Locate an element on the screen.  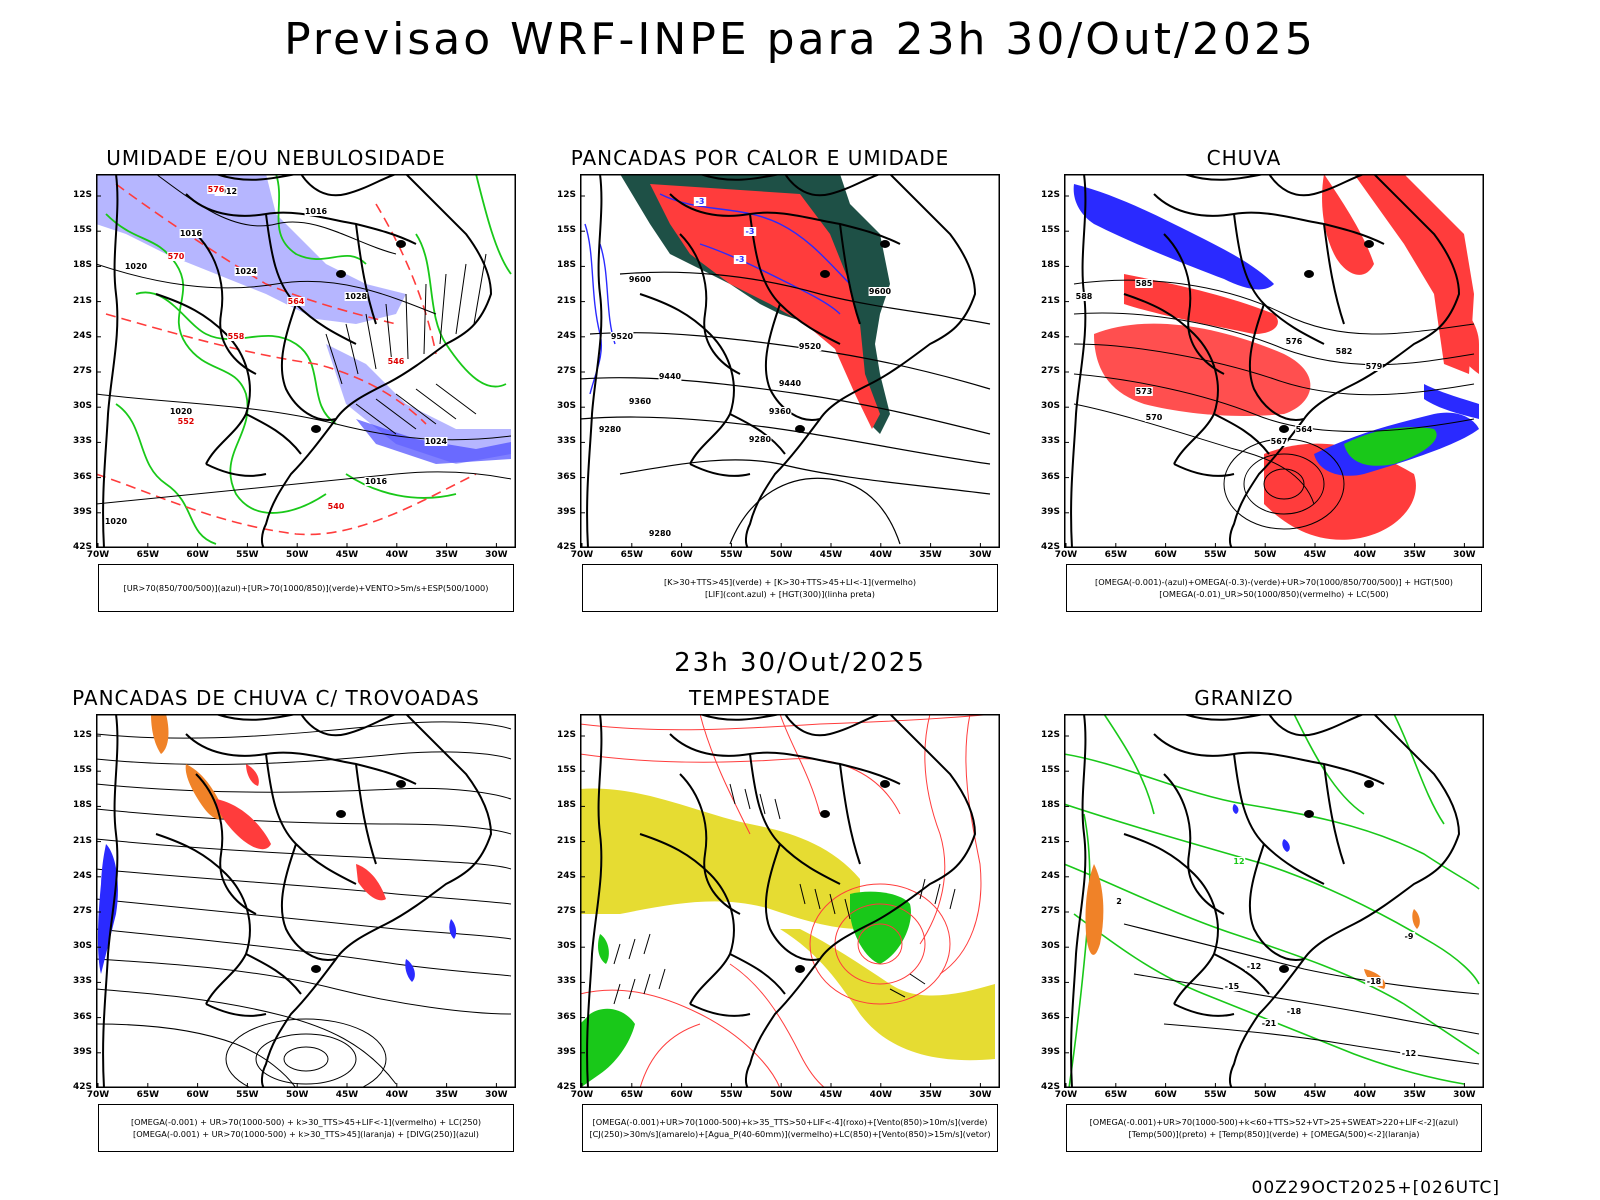
panel-granizo: GRANIZO is located at coordinates (1244, 919).